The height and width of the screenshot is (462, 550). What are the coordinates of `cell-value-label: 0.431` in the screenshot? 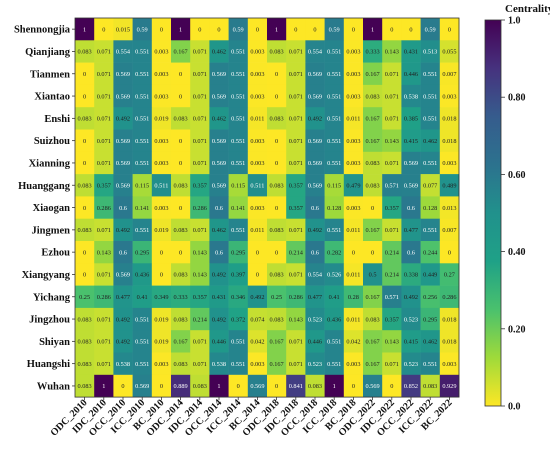 It's located at (411, 52).